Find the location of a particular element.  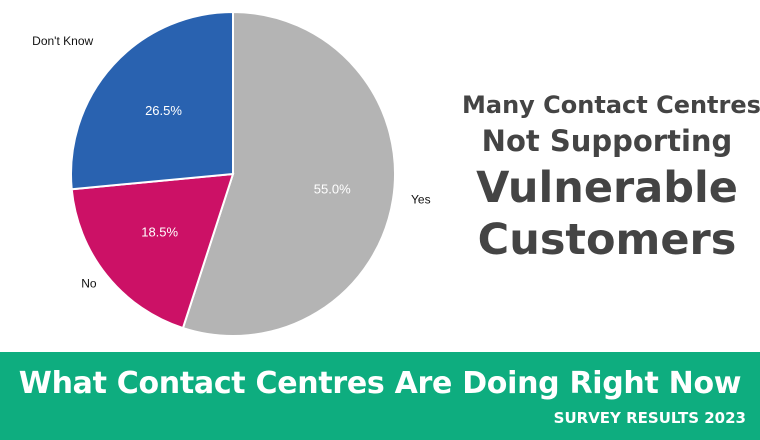

headline-line-4: Customers is located at coordinates (607, 240).